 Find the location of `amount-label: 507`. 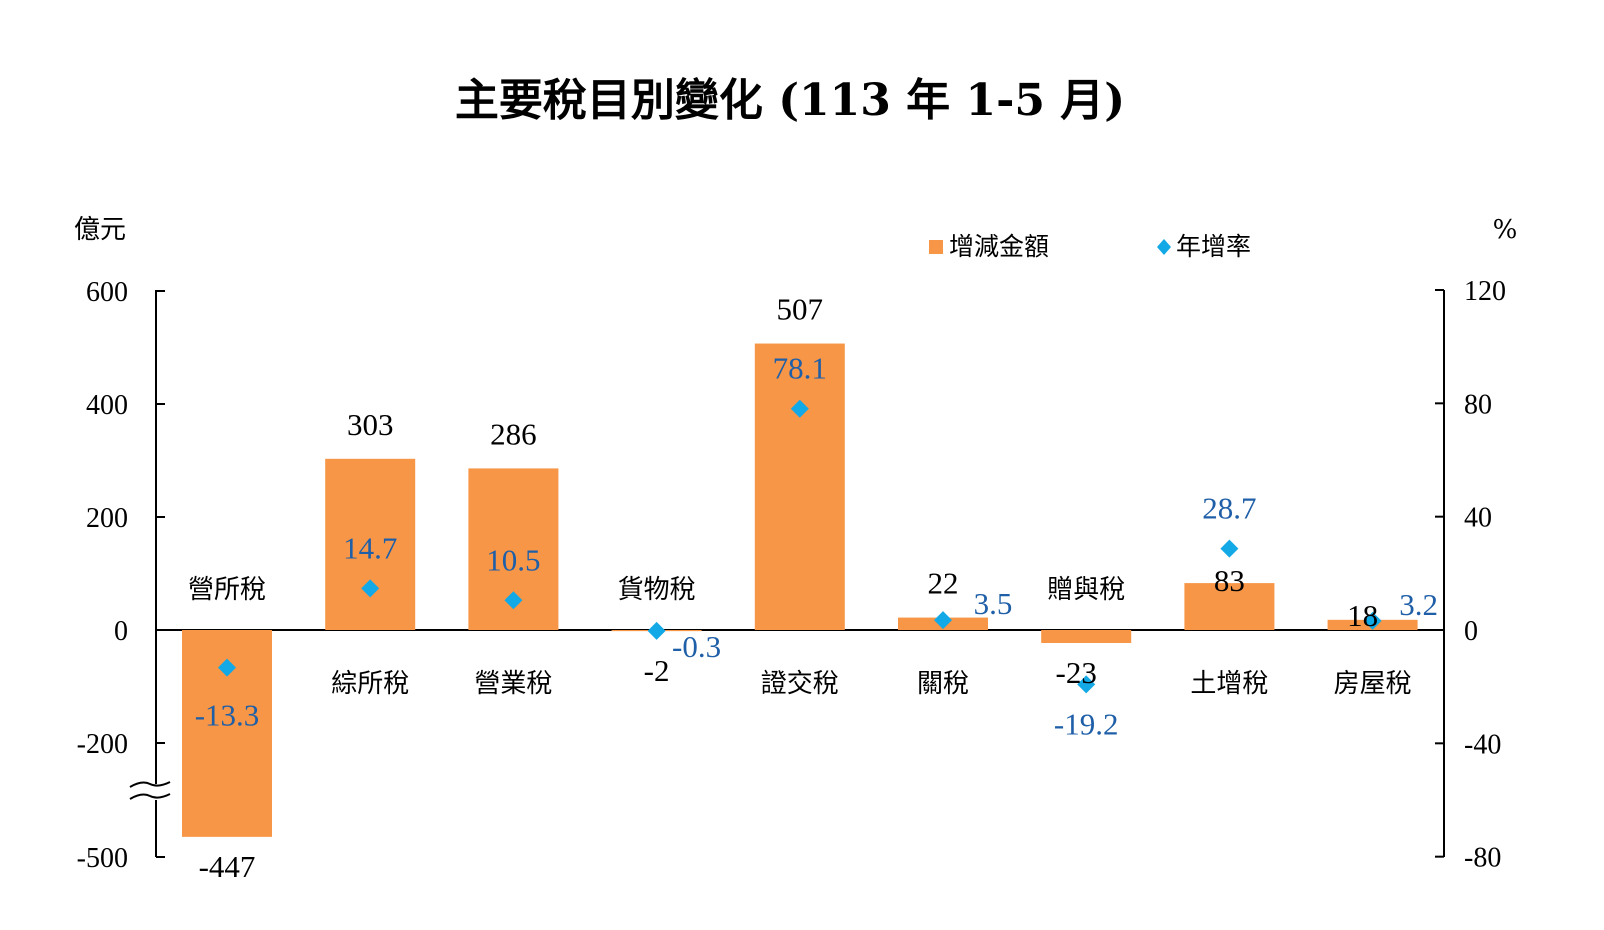

amount-label: 507 is located at coordinates (800, 309).